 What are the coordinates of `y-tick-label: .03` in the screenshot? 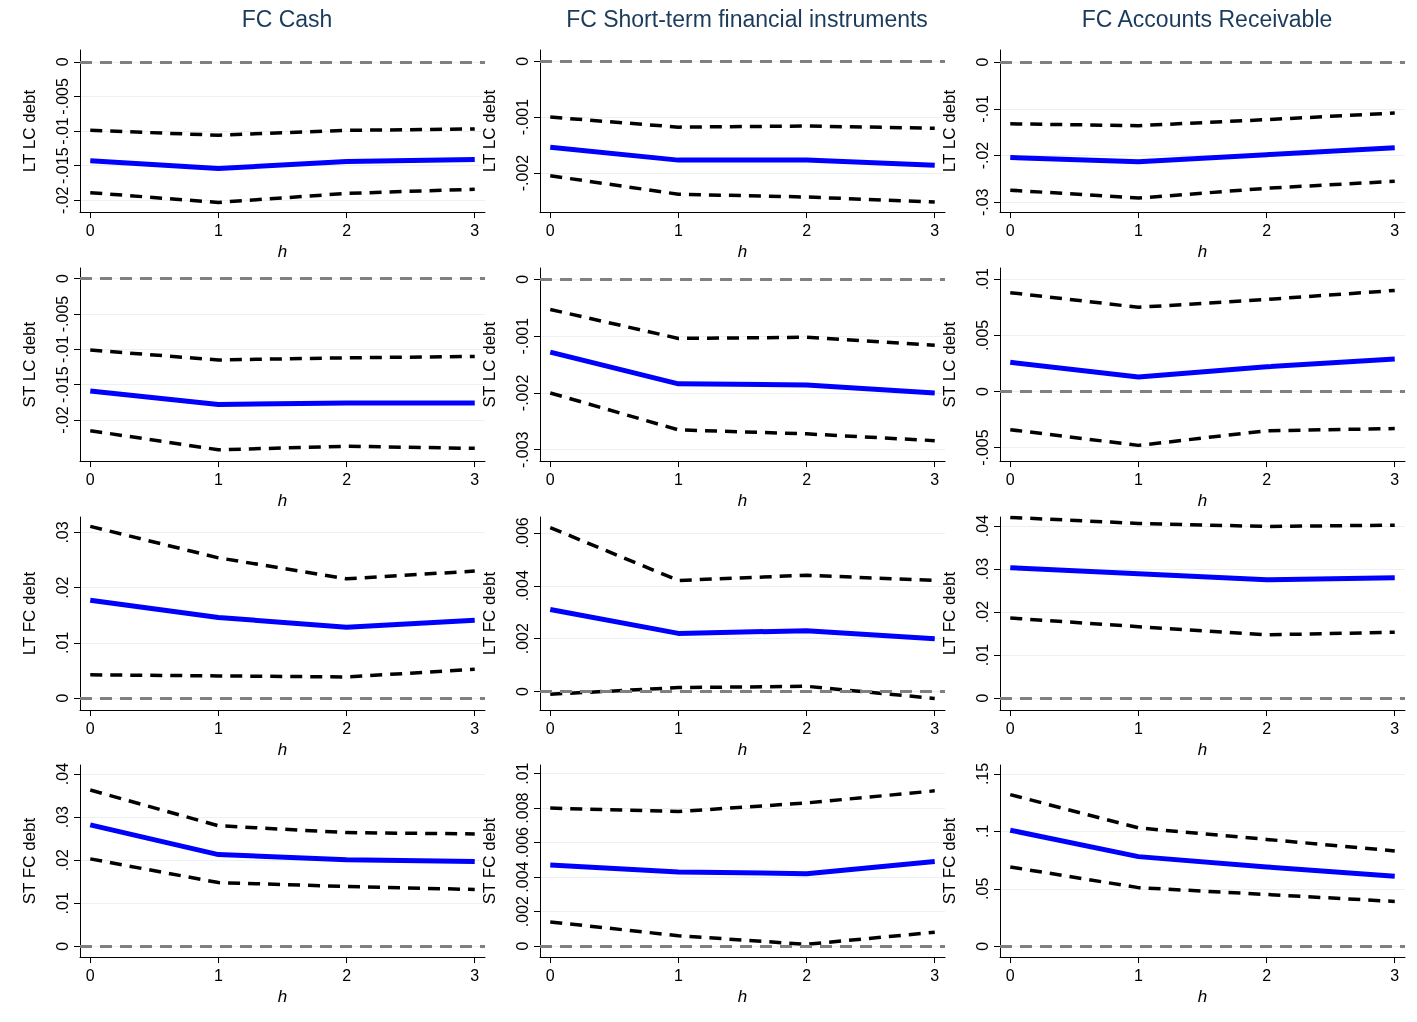 It's located at (62, 532).